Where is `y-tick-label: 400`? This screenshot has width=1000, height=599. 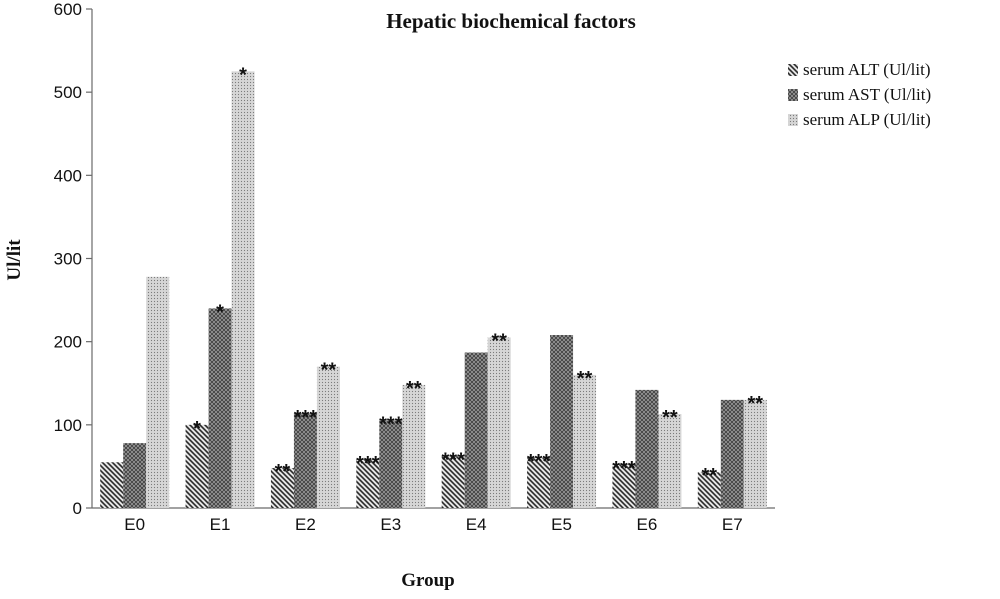 y-tick-label: 400 is located at coordinates (68, 175).